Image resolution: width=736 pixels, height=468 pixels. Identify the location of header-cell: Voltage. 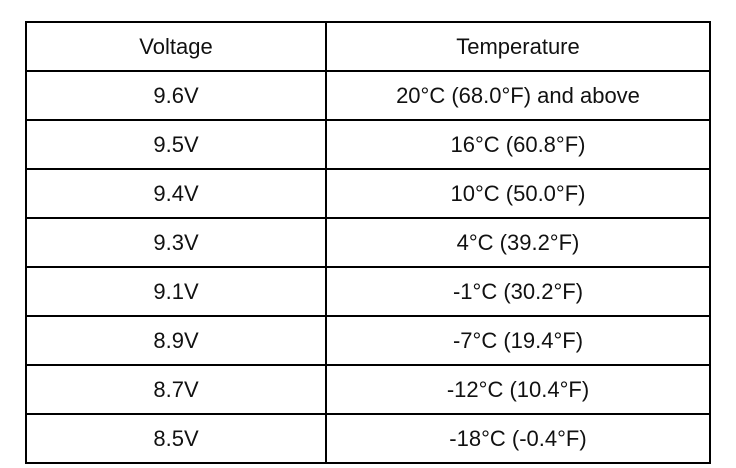
(176, 46).